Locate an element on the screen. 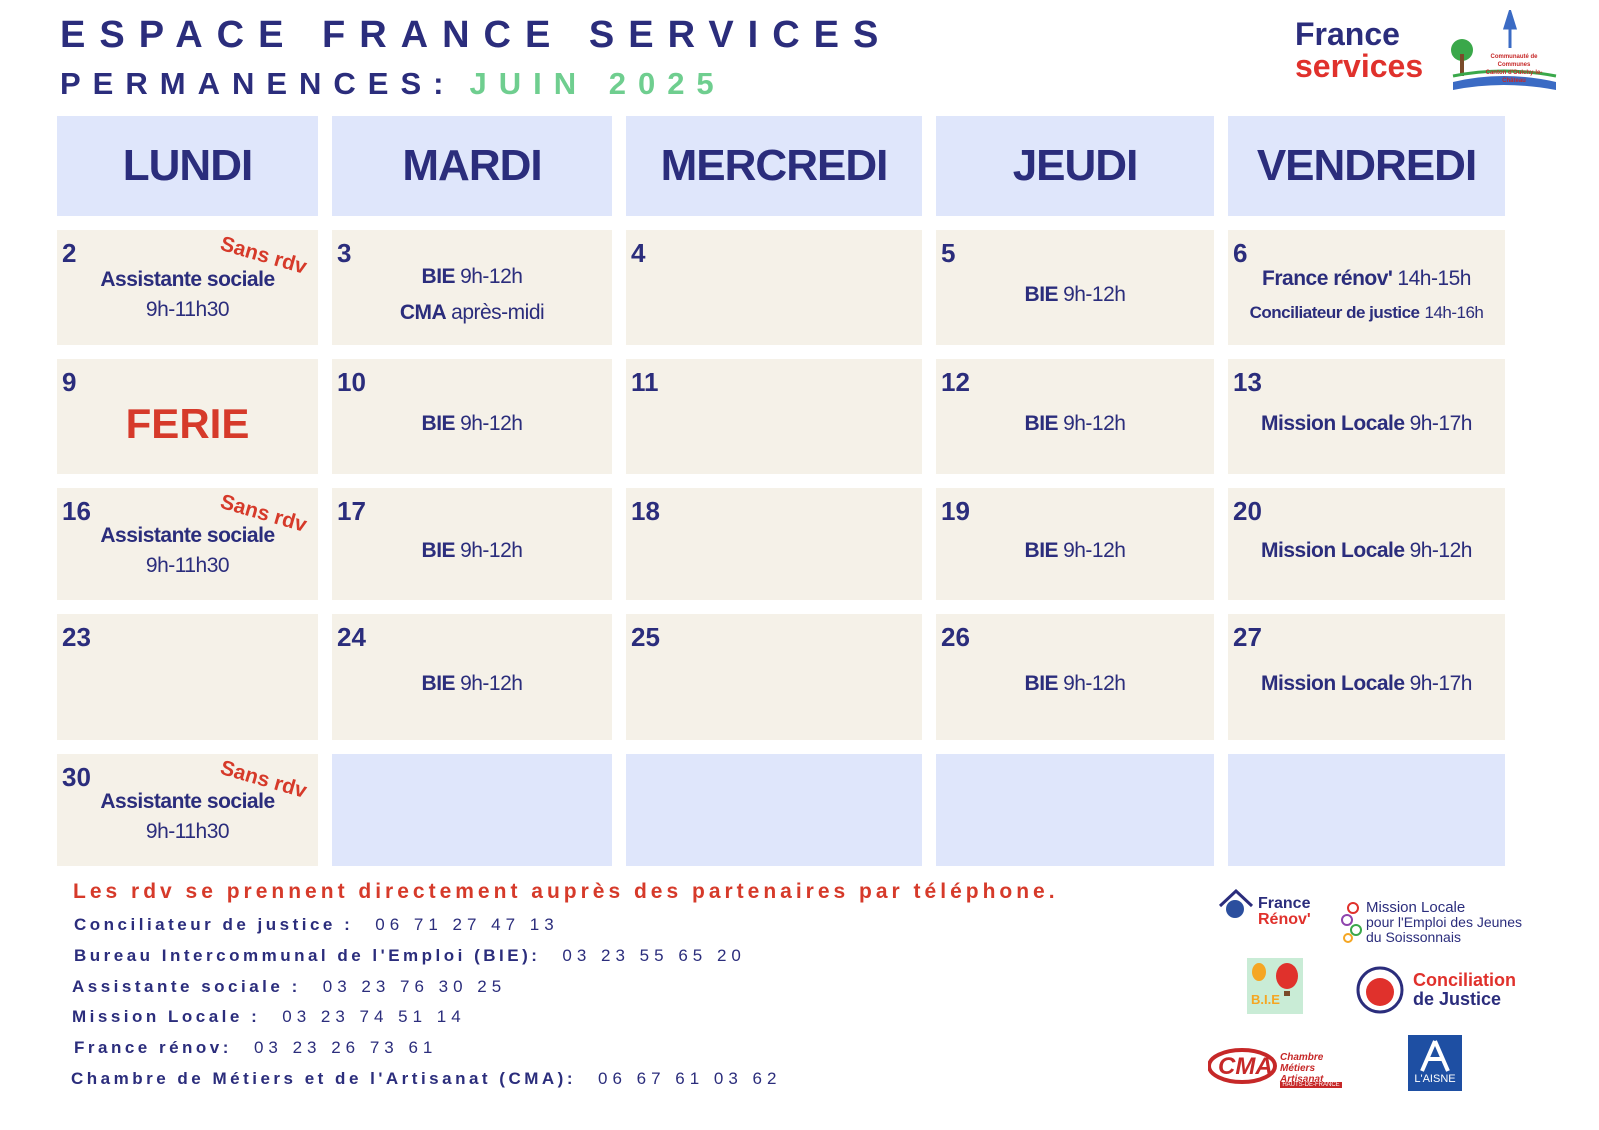 This screenshot has width=1599, height=1130. entry: Mission Locale 9h-17h is located at coordinates (1366, 684).